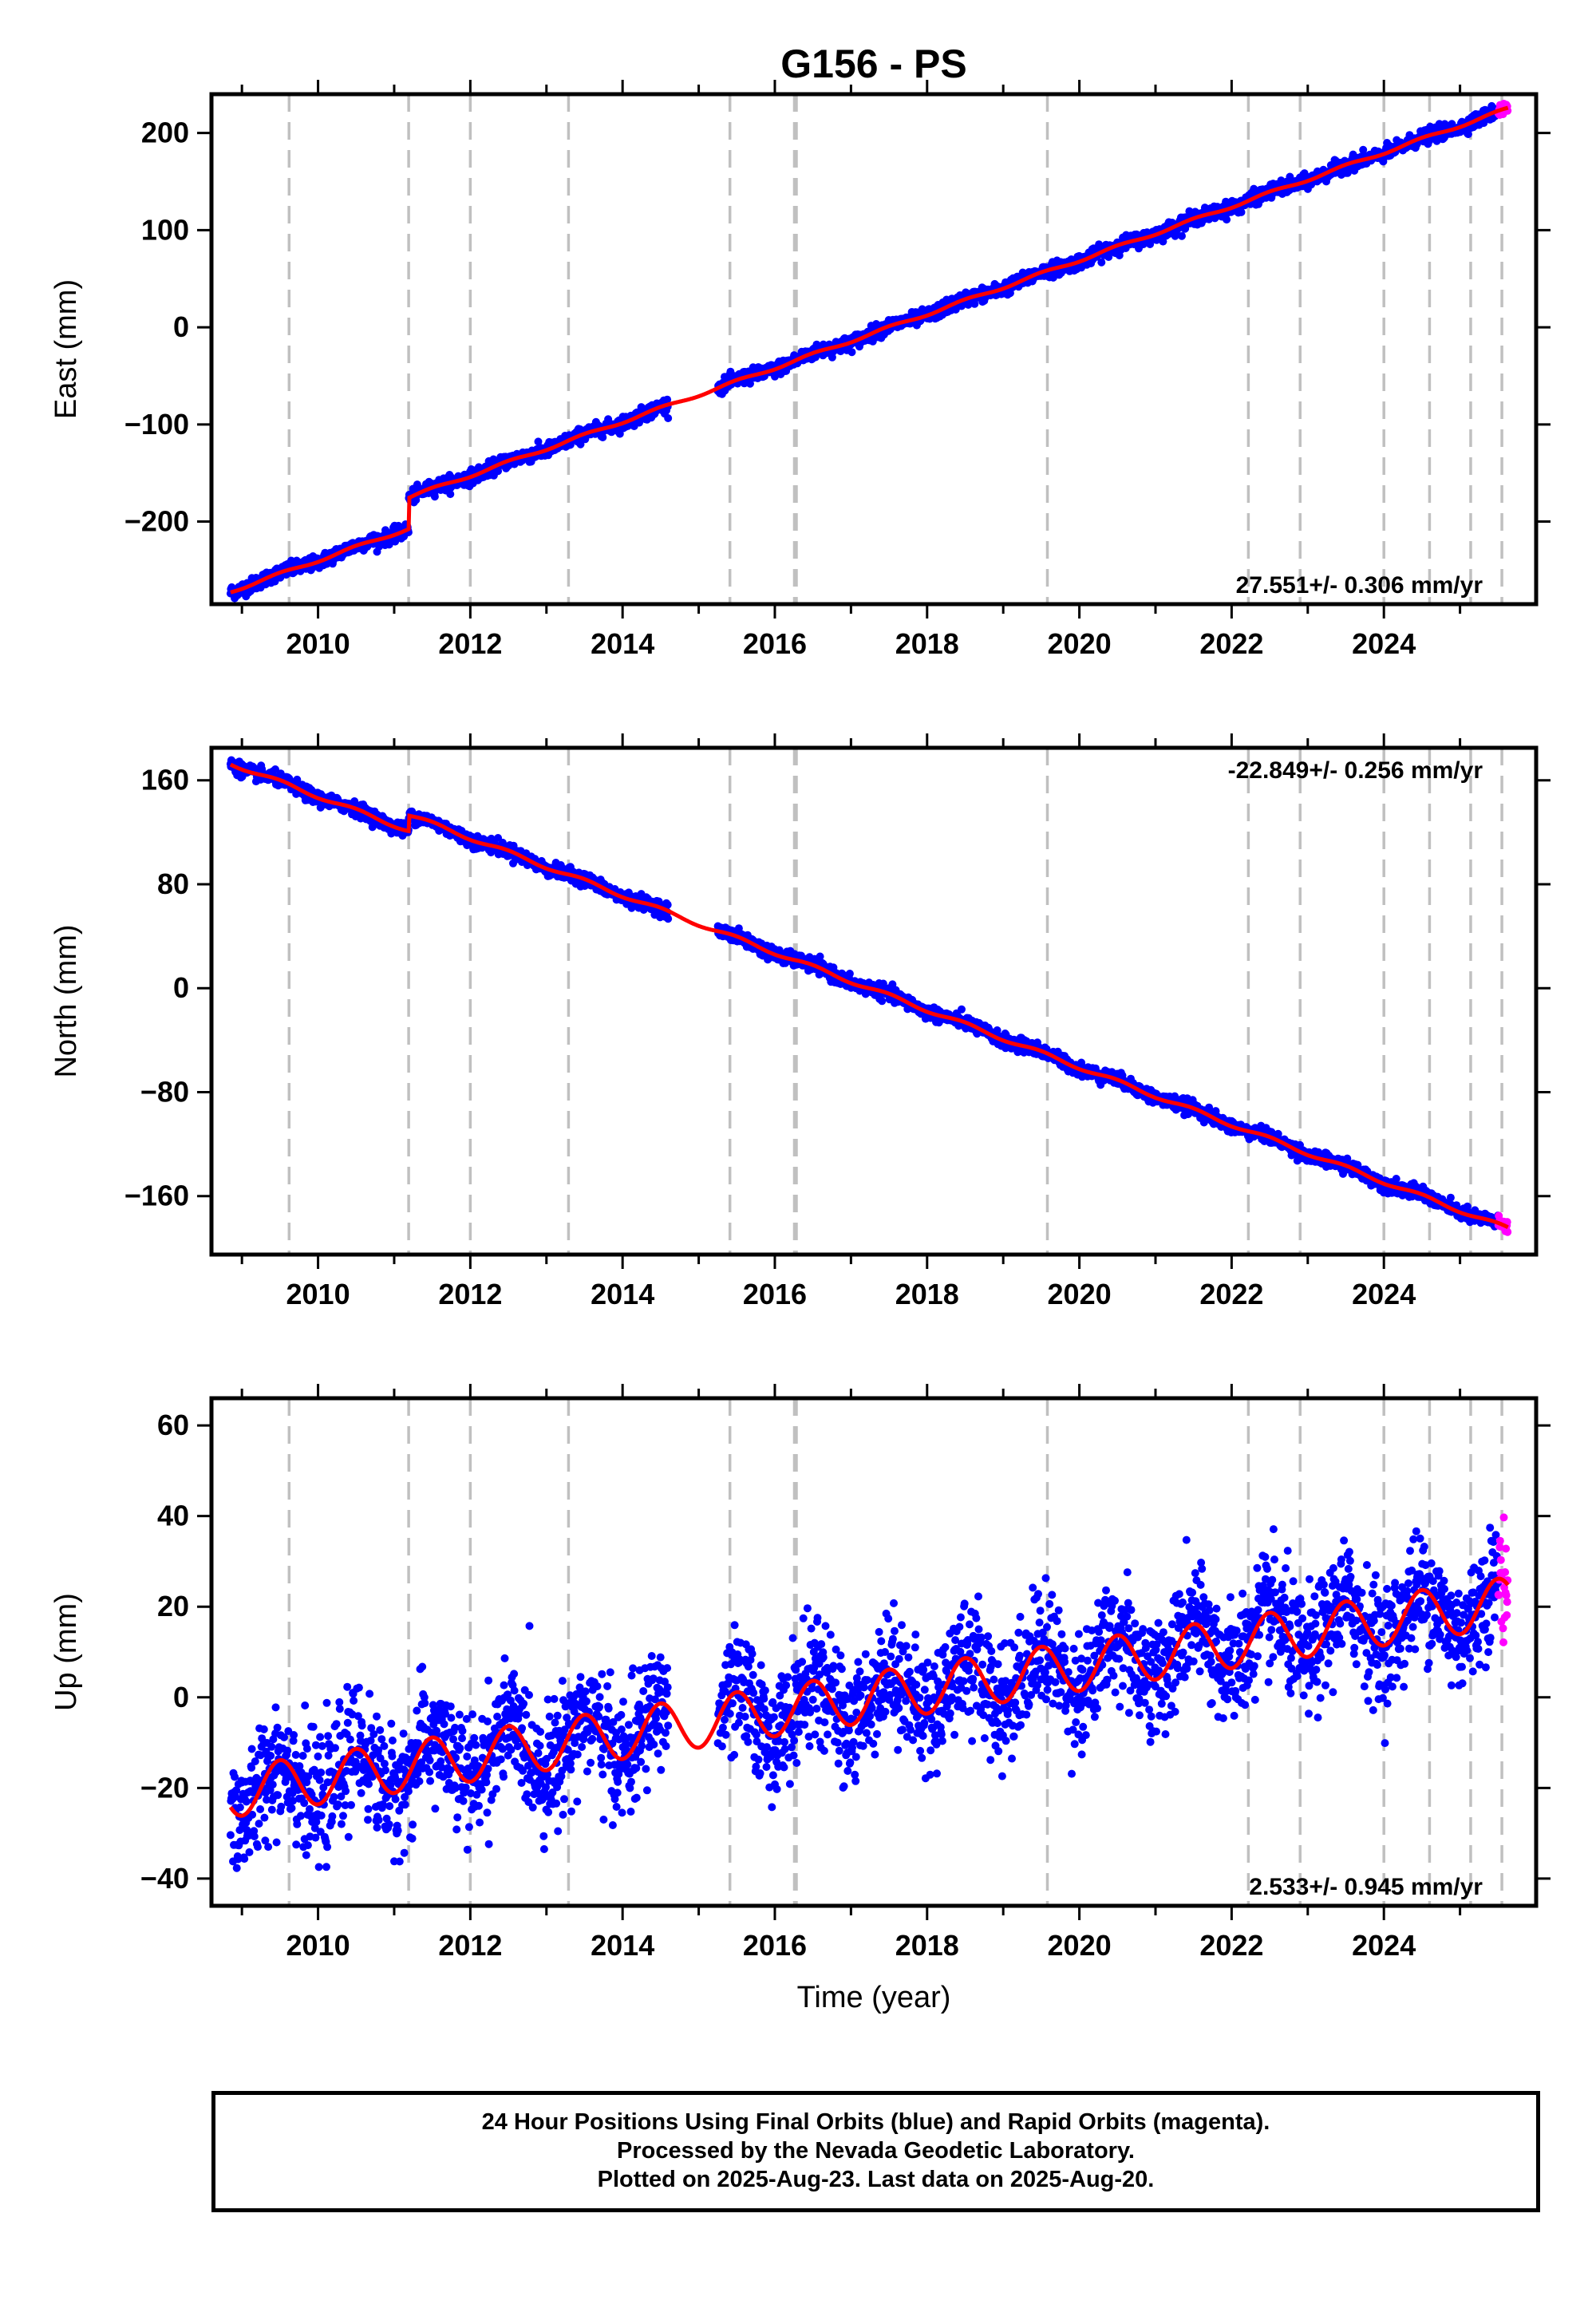 Image resolution: width=1596 pixels, height=2316 pixels. I want to click on x-tick-label: 2012, so click(470, 643).